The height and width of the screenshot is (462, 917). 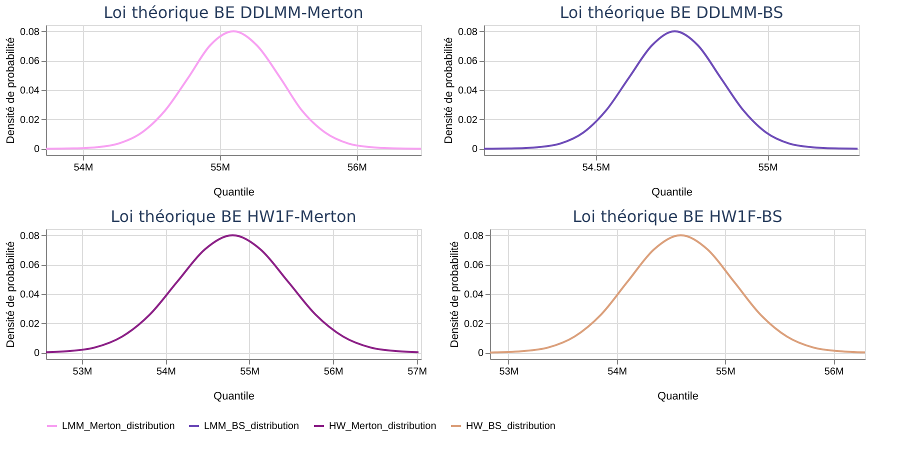 What do you see at coordinates (382, 426) in the screenshot?
I see `legend-label: HW_Merton_distribution` at bounding box center [382, 426].